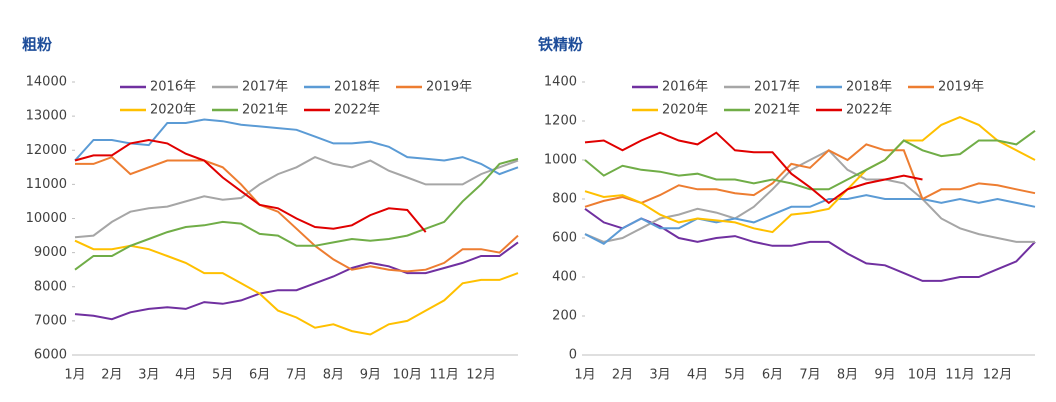  Describe the element at coordinates (560, 160) in the screenshot. I see `y-tick-label: 1000` at that location.